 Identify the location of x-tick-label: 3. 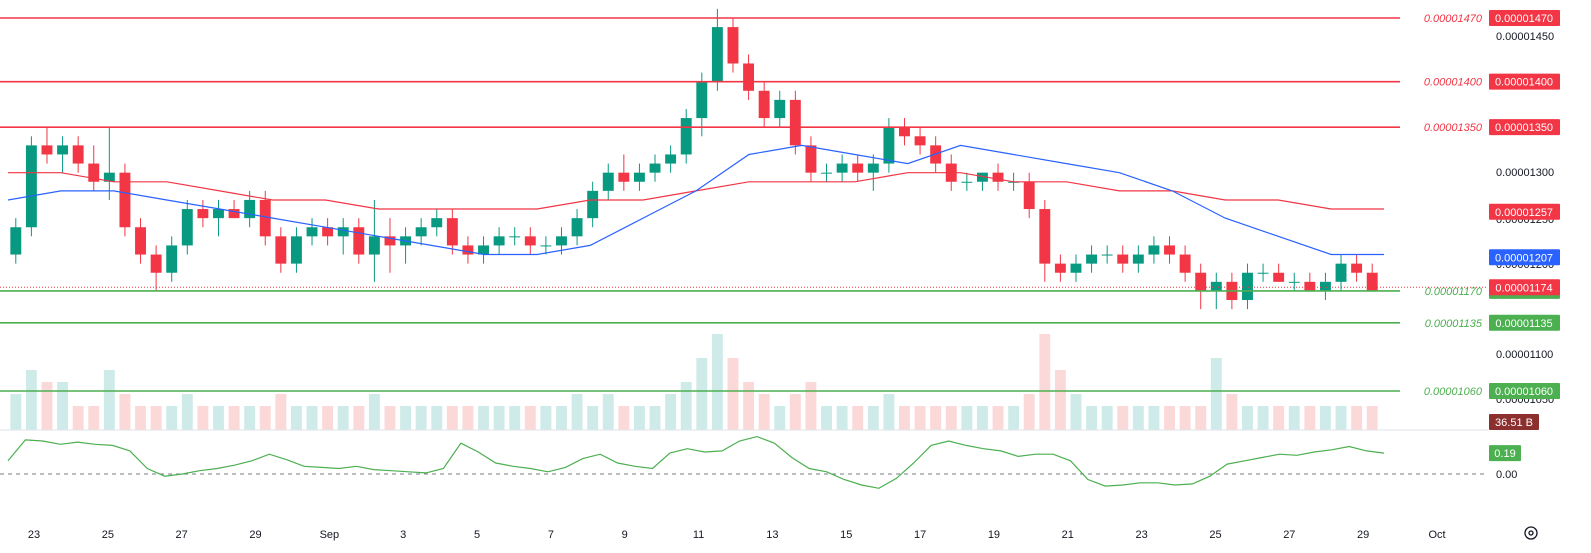
(403, 535).